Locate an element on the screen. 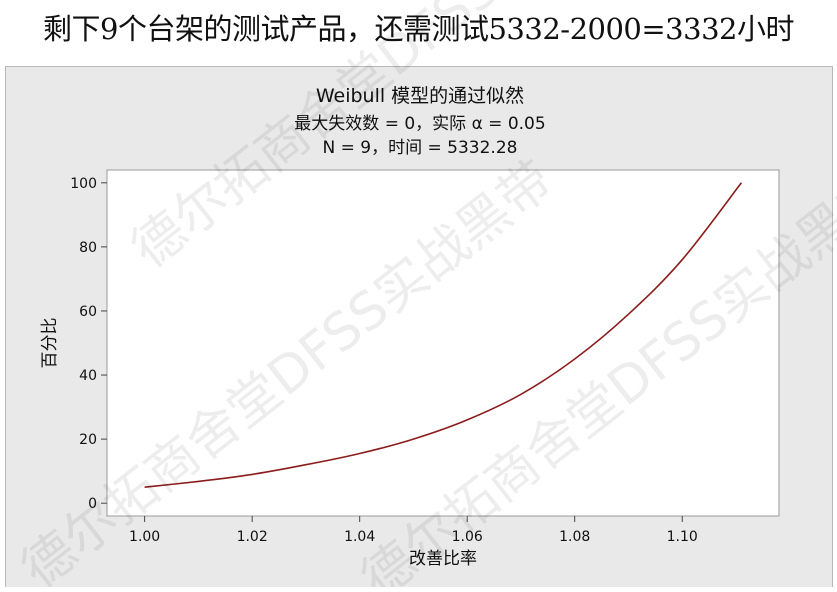 Image resolution: width=837 pixels, height=592 pixels. chart-title: Weibull 模型的通过似然 is located at coordinates (420, 96).